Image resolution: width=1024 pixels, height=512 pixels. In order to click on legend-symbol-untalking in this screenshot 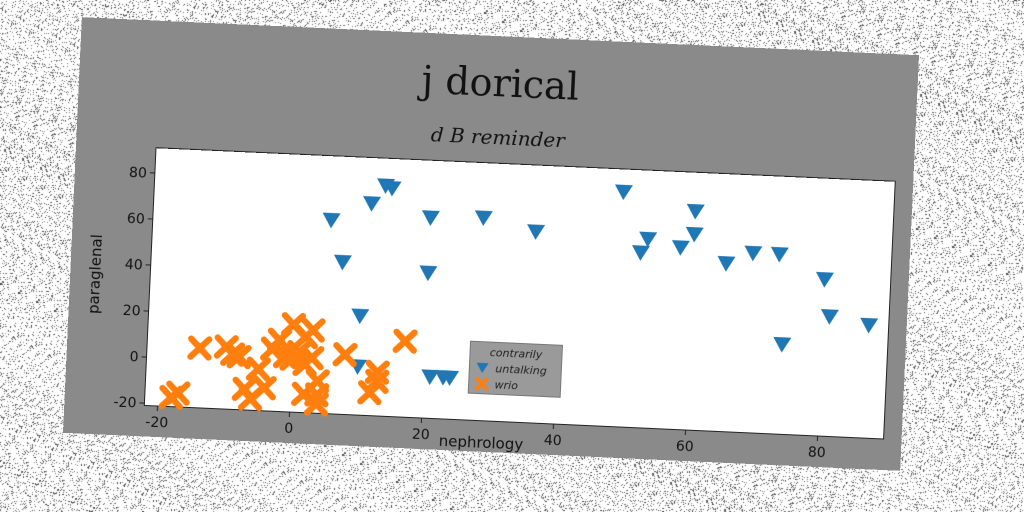, I will do `click(482, 368)`.